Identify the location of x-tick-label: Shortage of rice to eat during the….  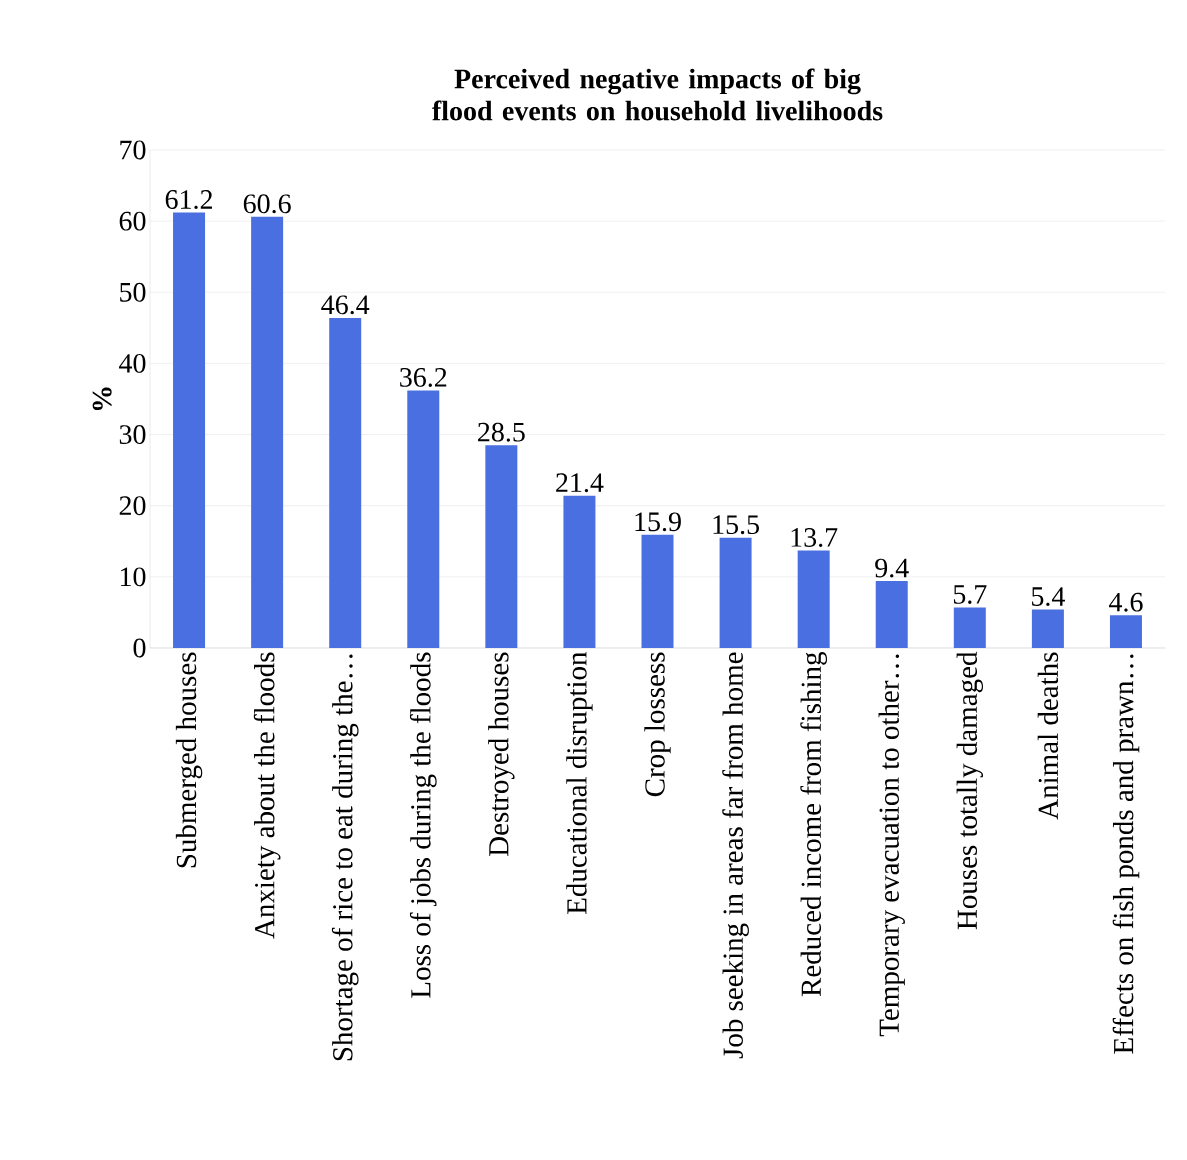
(345, 857).